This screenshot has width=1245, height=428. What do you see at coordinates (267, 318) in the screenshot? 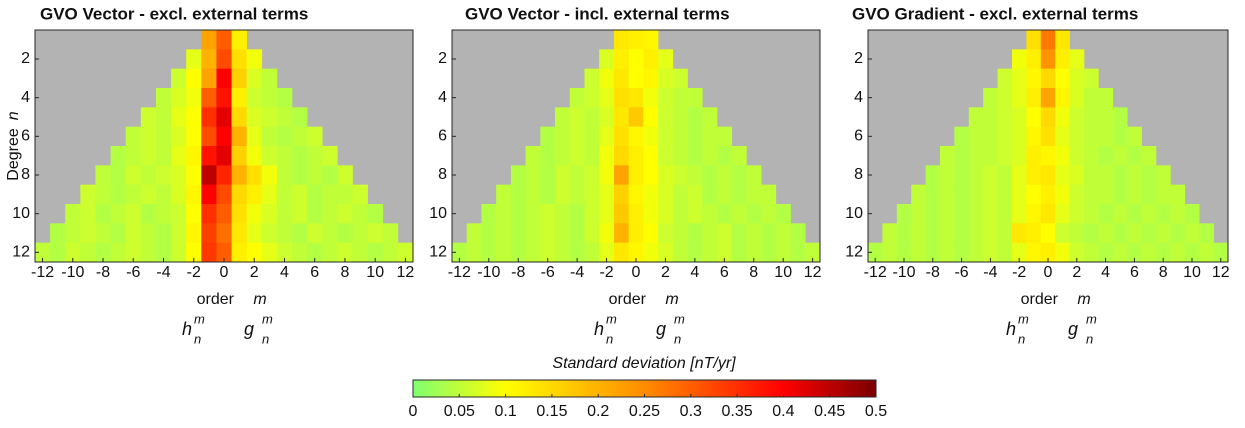
I see `annotation-sup: m` at bounding box center [267, 318].